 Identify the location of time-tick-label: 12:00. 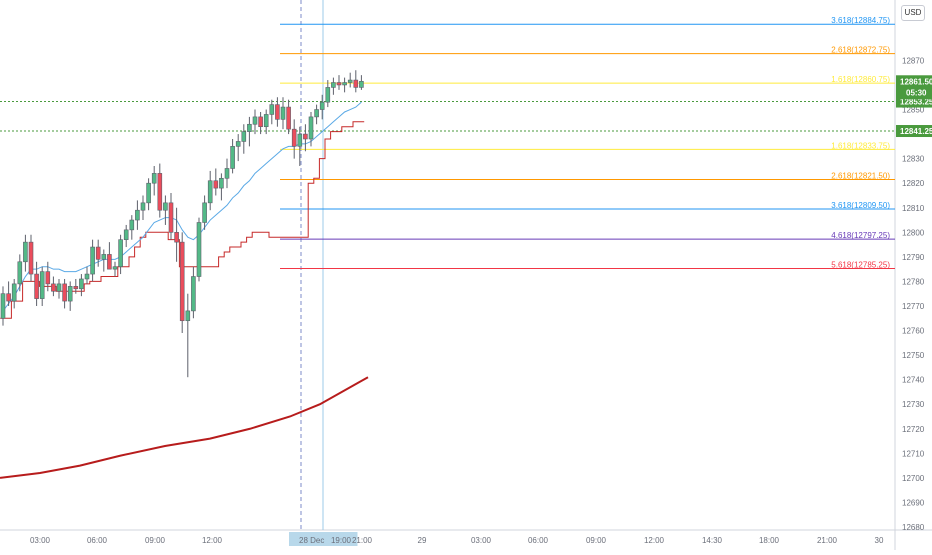
(654, 540).